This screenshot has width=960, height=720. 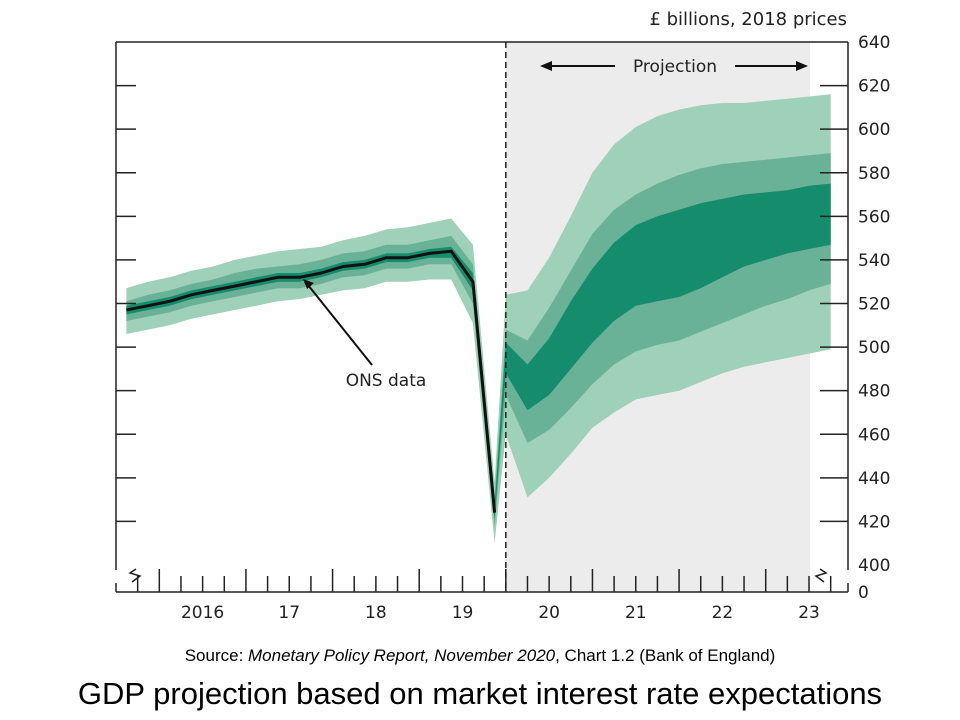 What do you see at coordinates (202, 613) in the screenshot?
I see `x-tick-label: 2016` at bounding box center [202, 613].